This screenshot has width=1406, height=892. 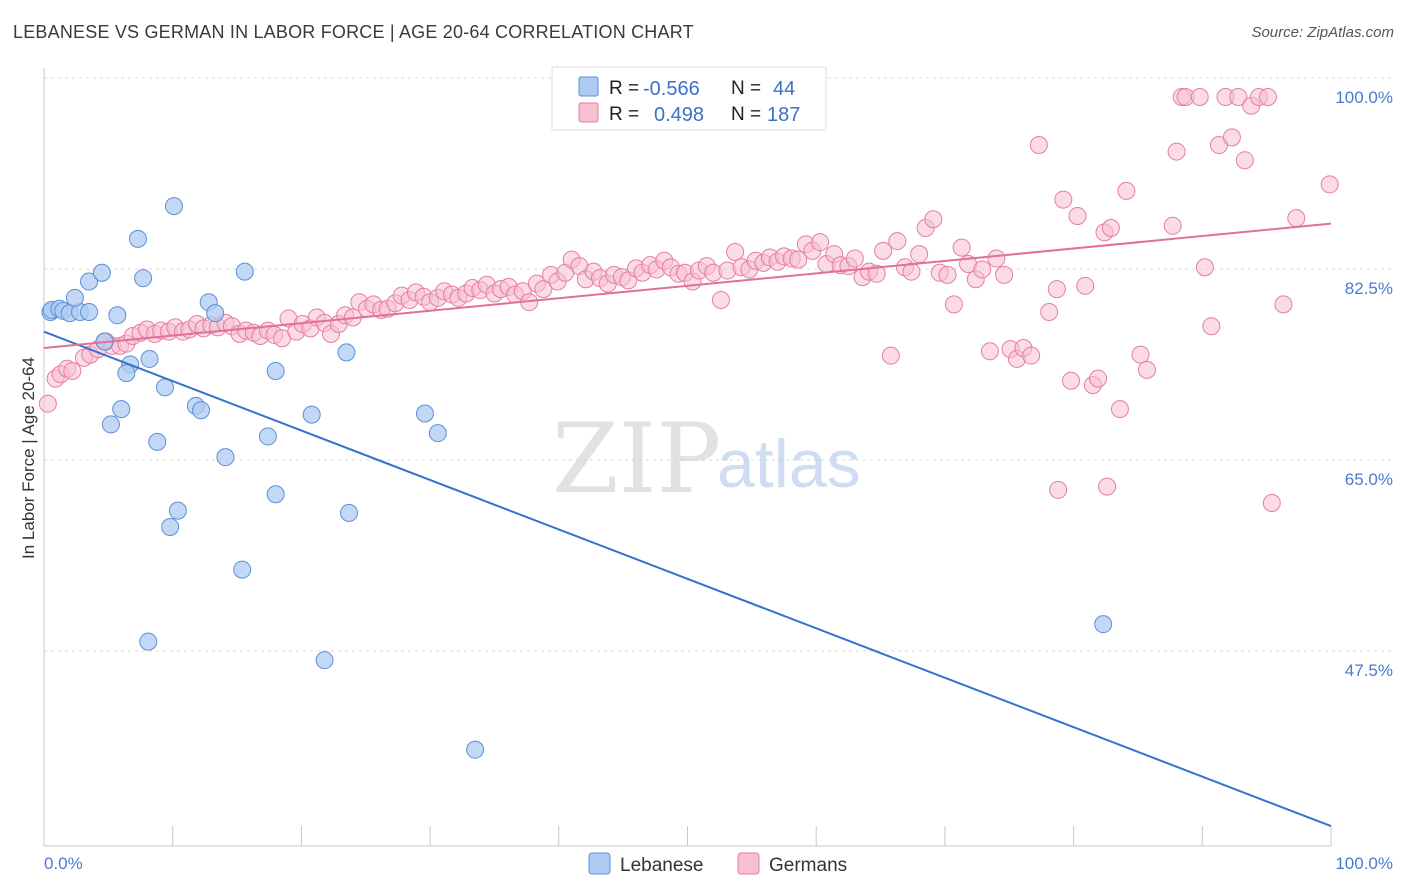 I want to click on x-tick-label-max: 100.0%, so click(x=1364, y=863).